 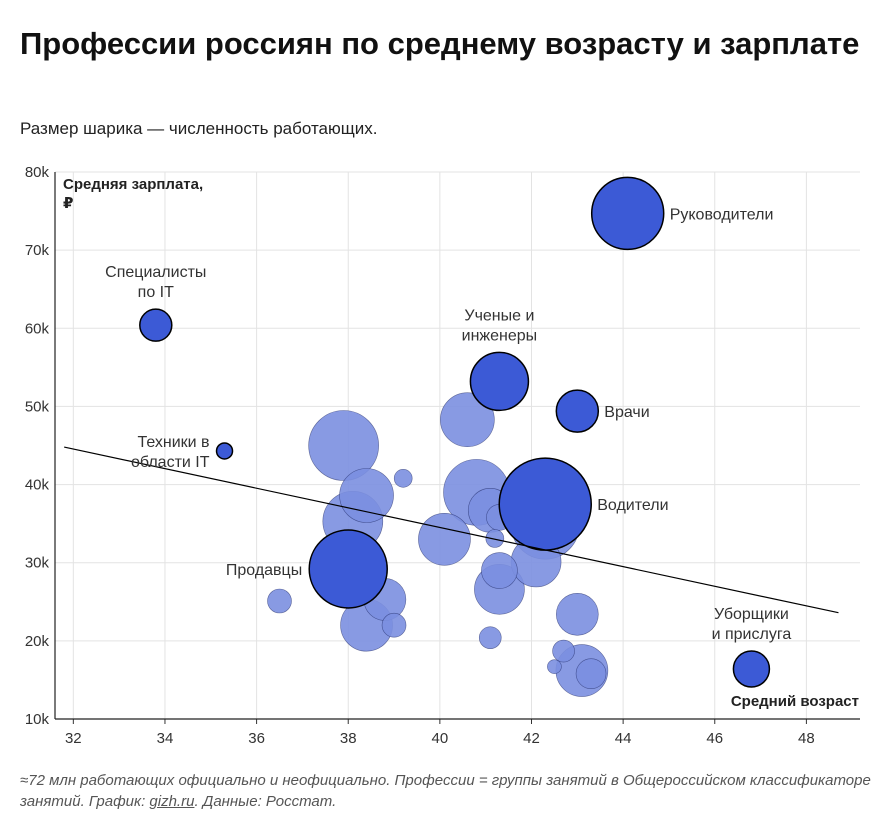 I want to click on y-tick-label: 70k, so click(x=37, y=250).